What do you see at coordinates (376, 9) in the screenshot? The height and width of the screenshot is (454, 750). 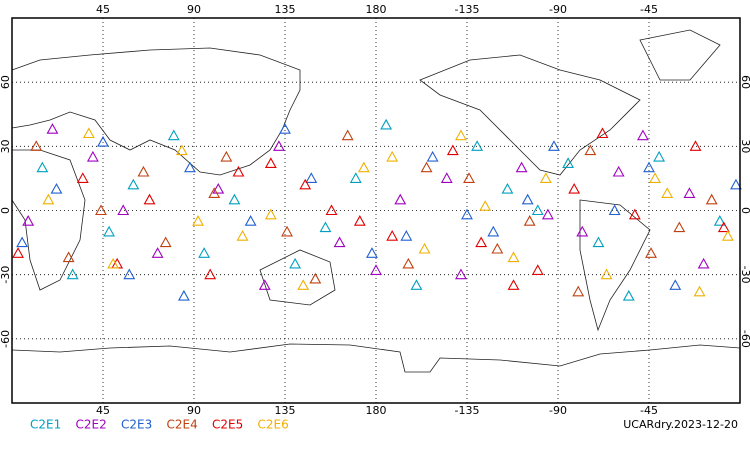 I see `x-tick-label-top: 180` at bounding box center [376, 9].